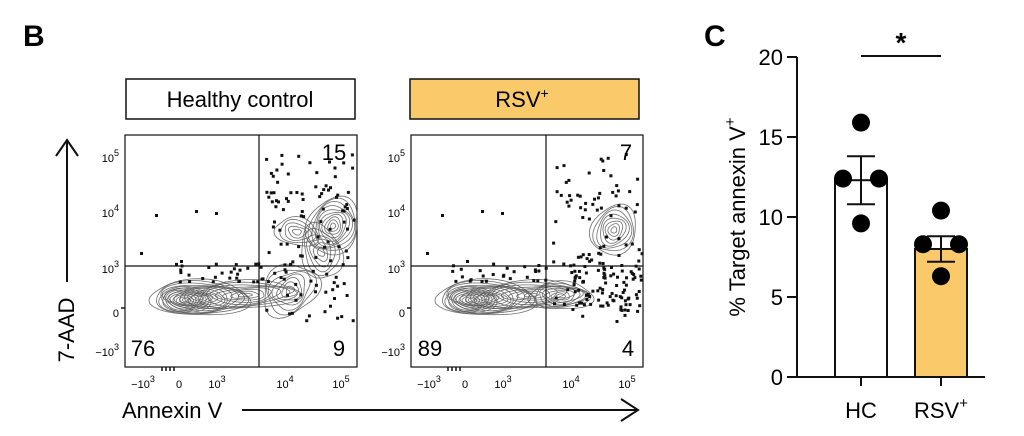 This screenshot has height=436, width=1024. What do you see at coordinates (861, 410) in the screenshot?
I see `c-x-tick-label: HC` at bounding box center [861, 410].